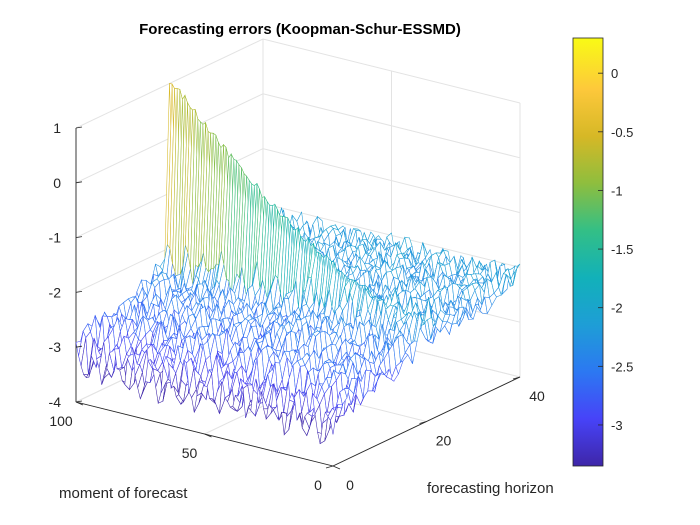 This screenshot has height=525, width=700. I want to click on x-axis-ticks: 0 20 40, so click(435, 434).